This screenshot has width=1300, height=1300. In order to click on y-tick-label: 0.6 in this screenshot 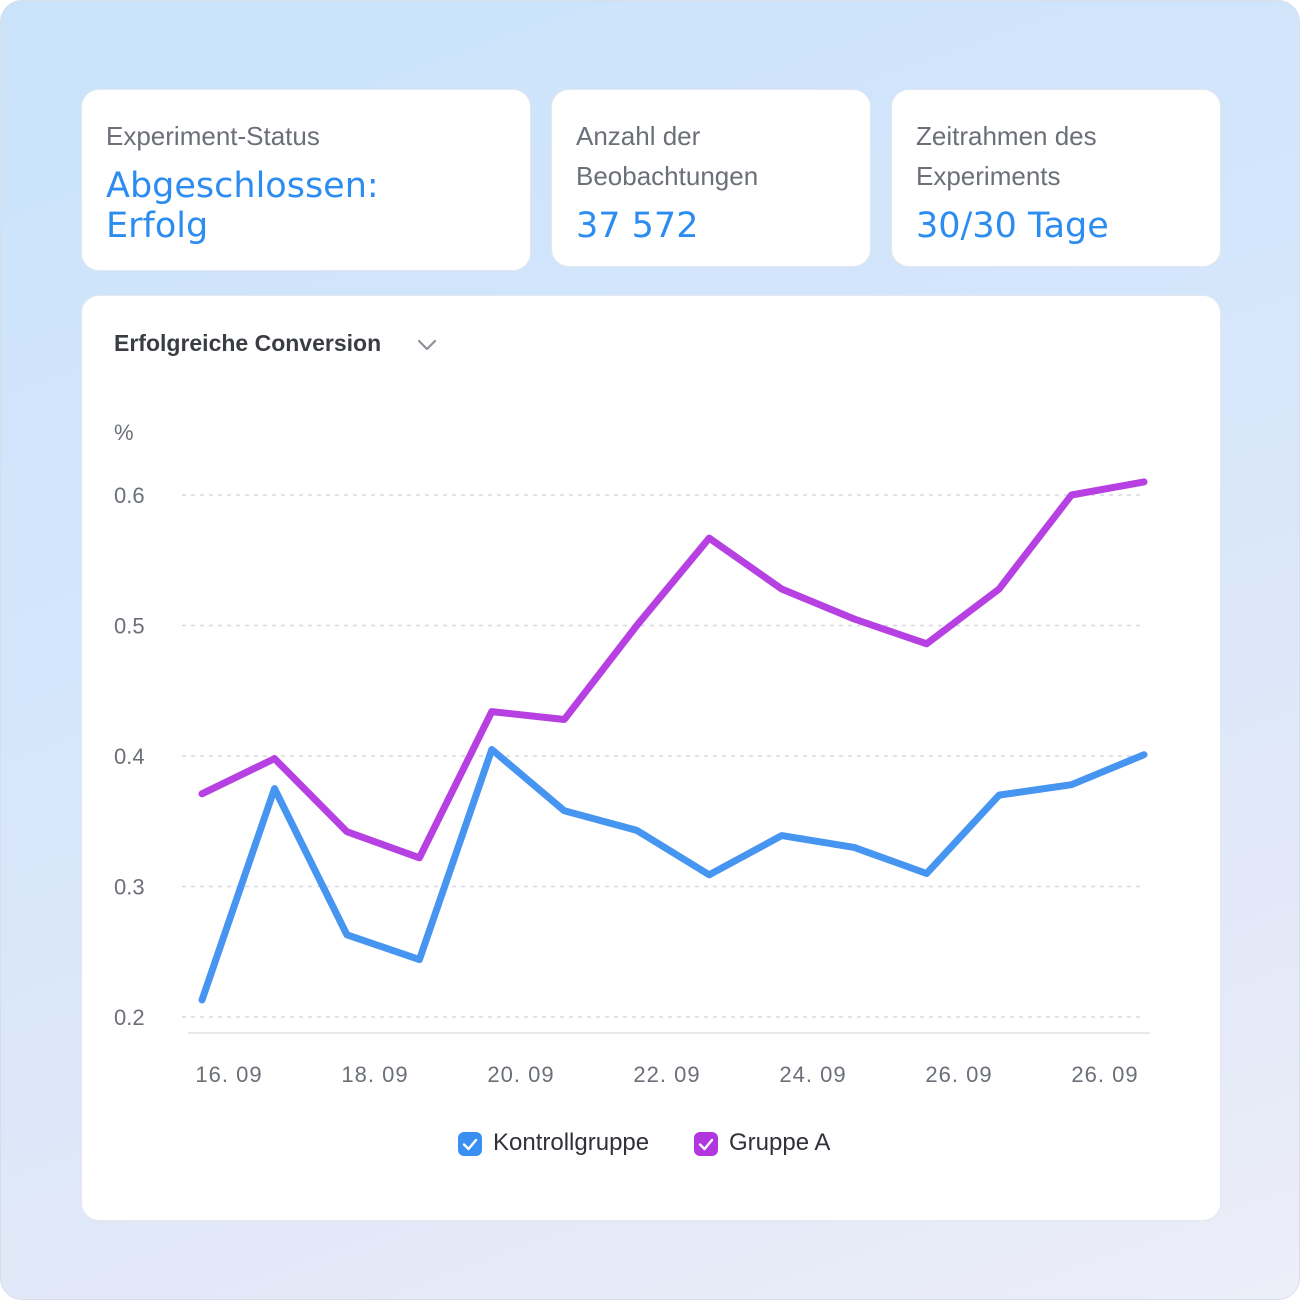, I will do `click(129, 495)`.